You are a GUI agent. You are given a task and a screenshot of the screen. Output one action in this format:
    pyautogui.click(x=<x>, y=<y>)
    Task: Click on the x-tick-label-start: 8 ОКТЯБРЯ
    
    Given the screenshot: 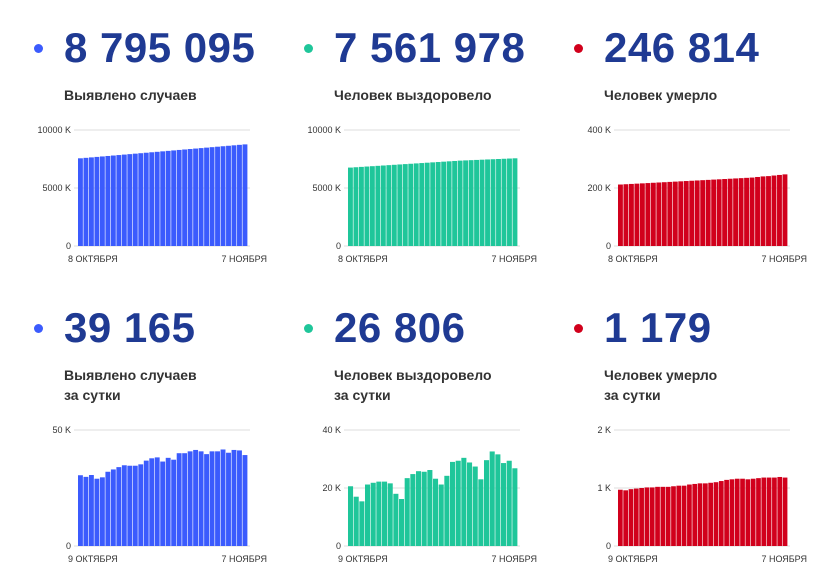 What is the action you would take?
    pyautogui.click(x=363, y=259)
    